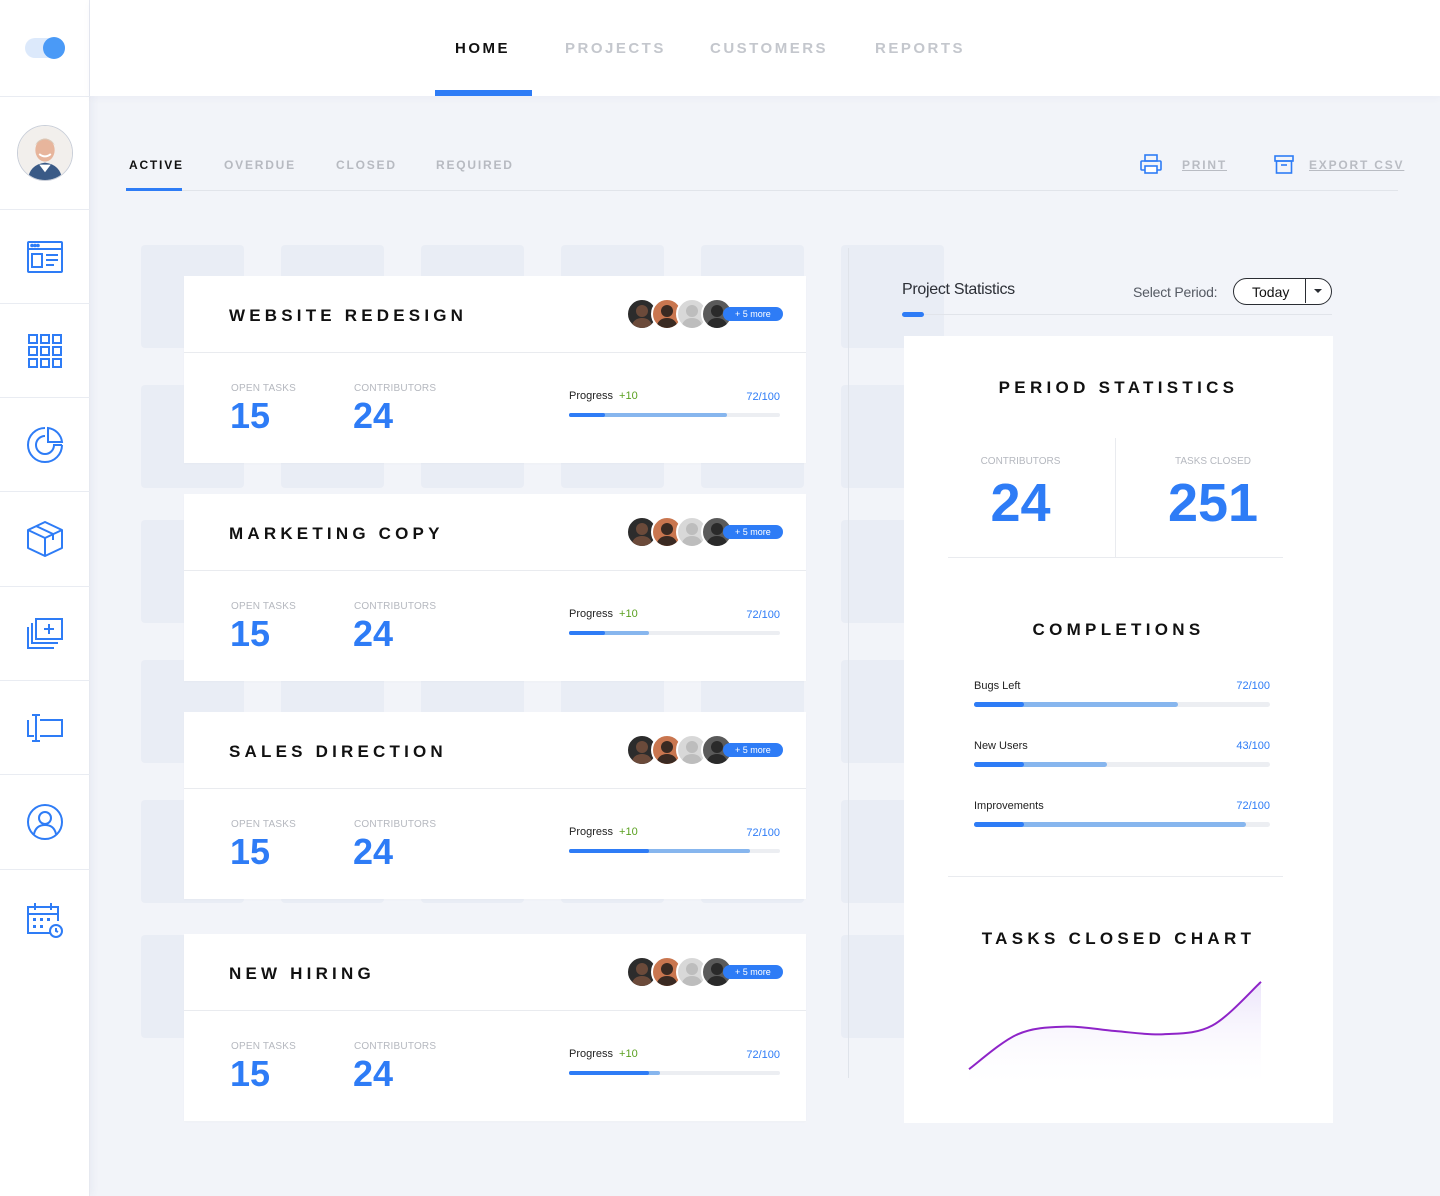 This screenshot has height=1196, width=1440. I want to click on user-avatar-image, so click(45, 153).